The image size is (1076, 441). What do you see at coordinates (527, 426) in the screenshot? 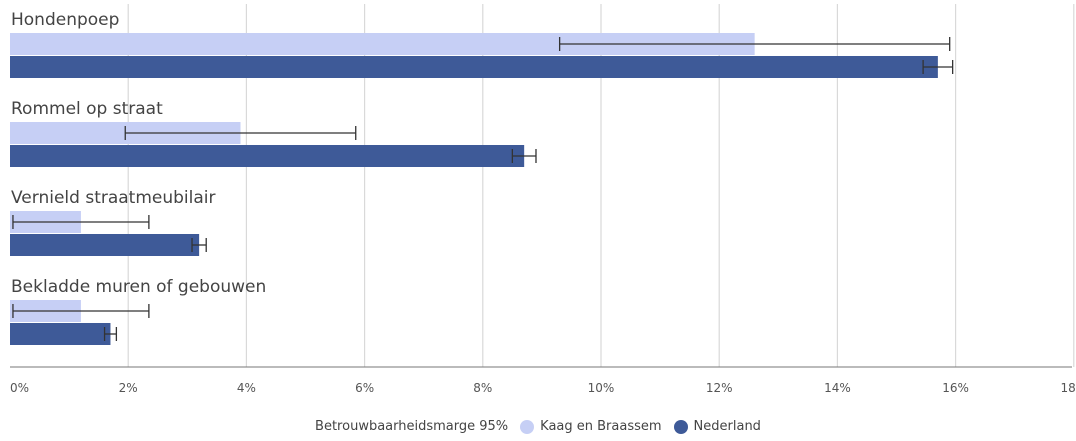
I see `legend-swatch-kaag-en-braassem` at bounding box center [527, 426].